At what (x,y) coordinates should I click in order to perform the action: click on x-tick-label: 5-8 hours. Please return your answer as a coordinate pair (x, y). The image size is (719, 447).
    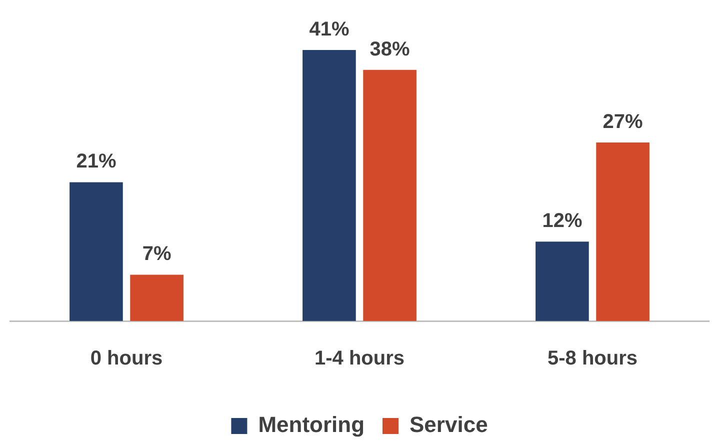
    Looking at the image, I should click on (592, 359).